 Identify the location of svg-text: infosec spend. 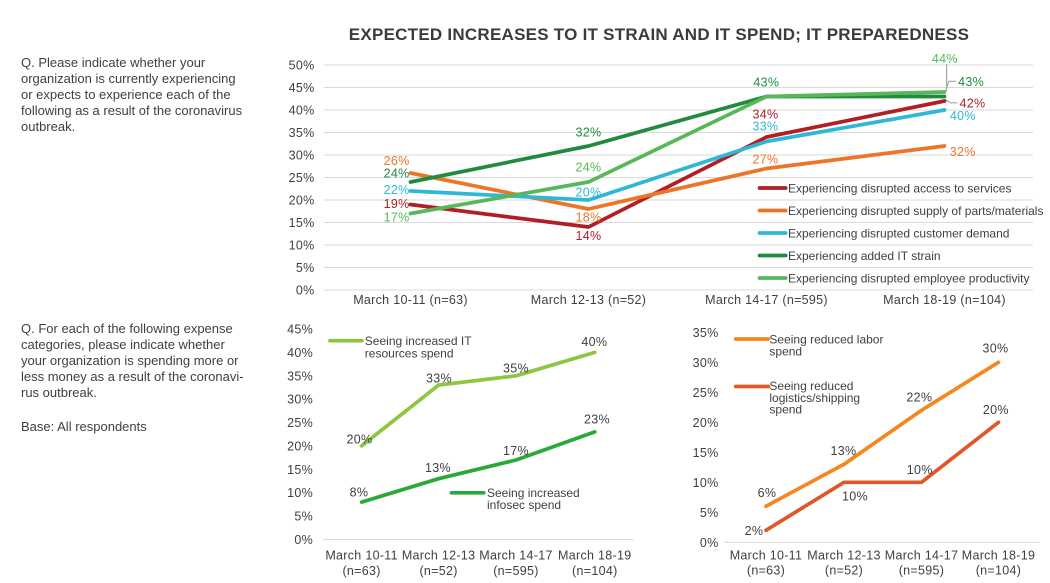
(524, 505).